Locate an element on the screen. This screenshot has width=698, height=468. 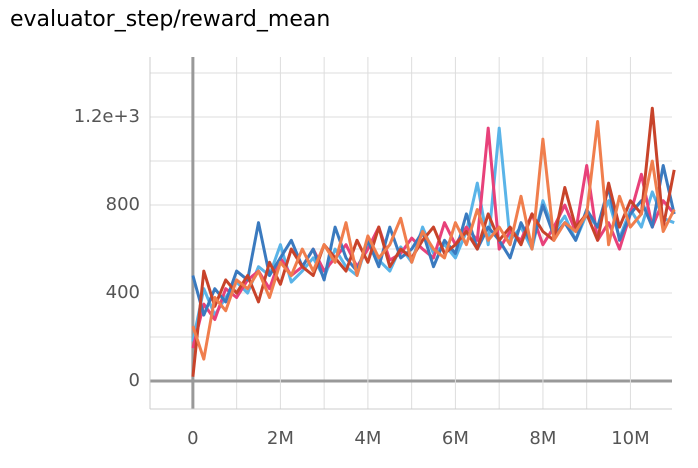
y-tick-label: 0 is located at coordinates (134, 380).